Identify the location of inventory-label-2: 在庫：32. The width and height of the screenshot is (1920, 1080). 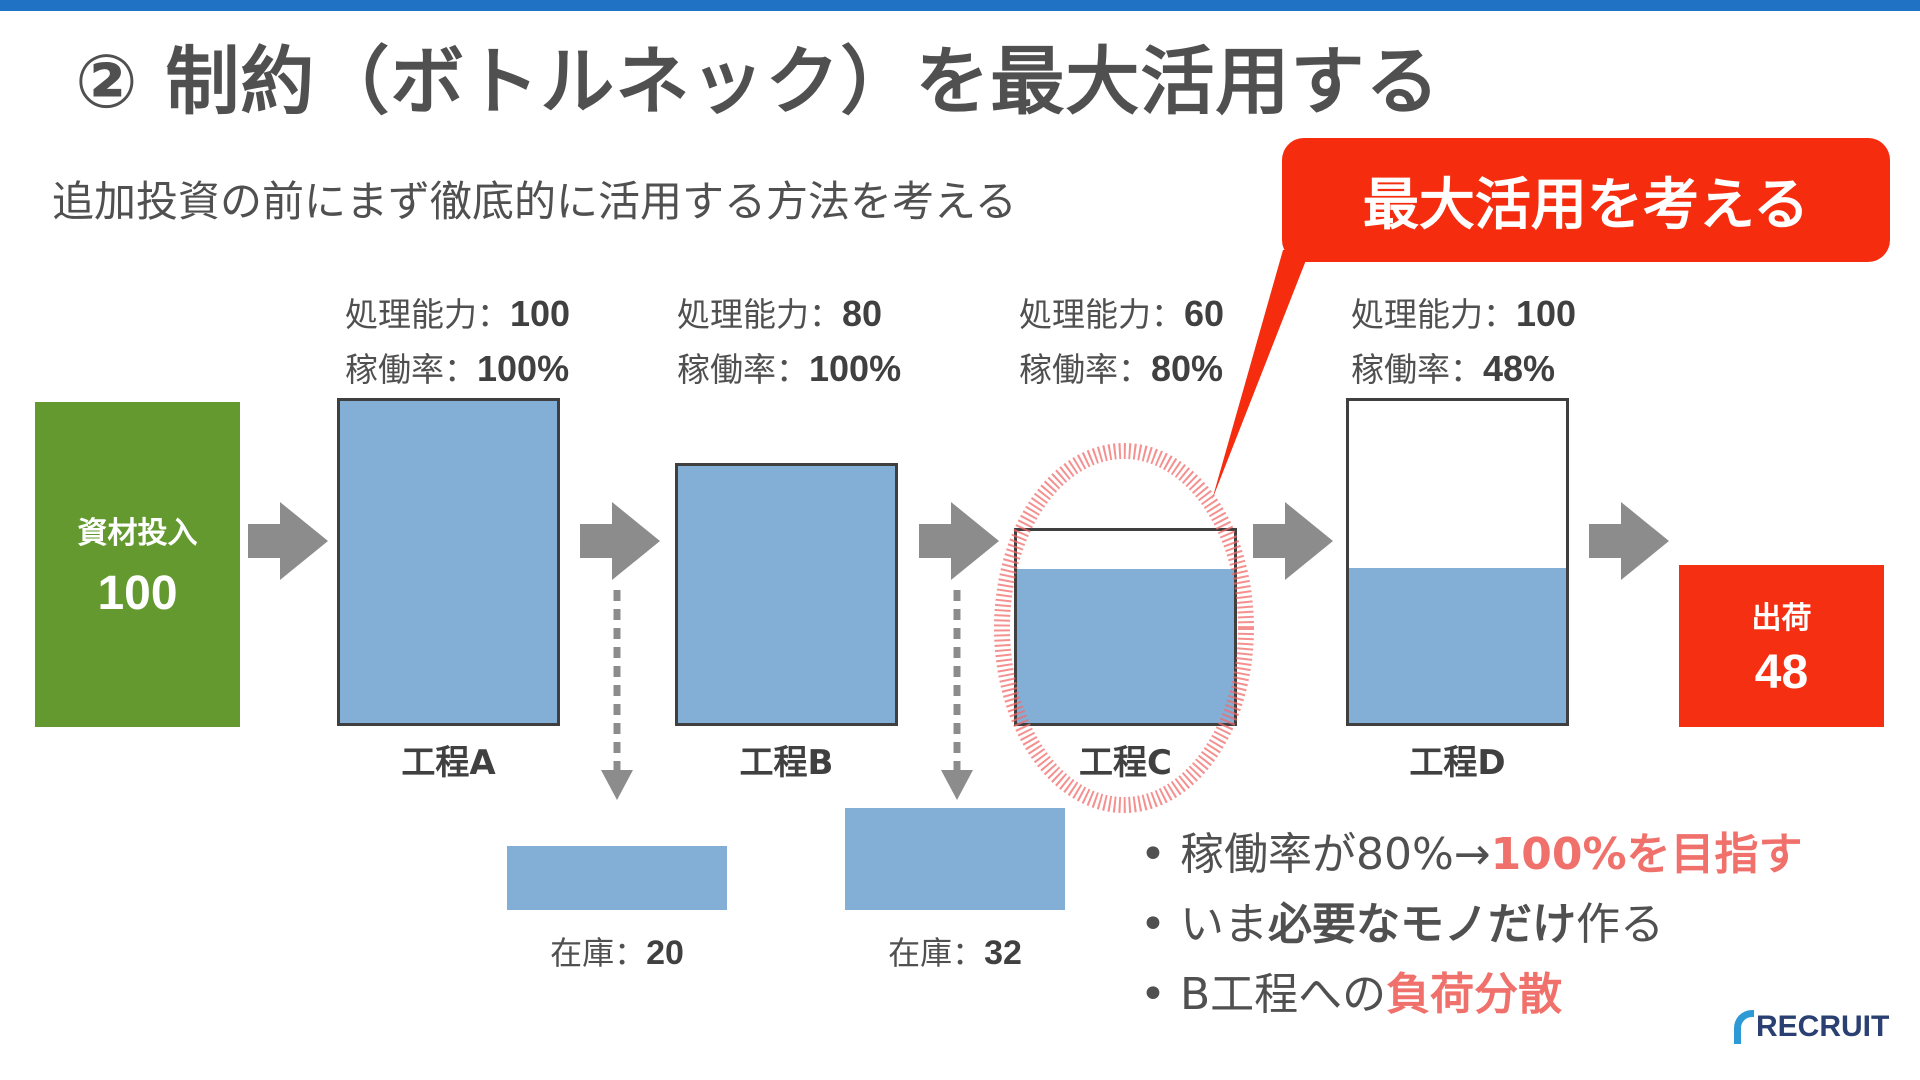
(955, 953).